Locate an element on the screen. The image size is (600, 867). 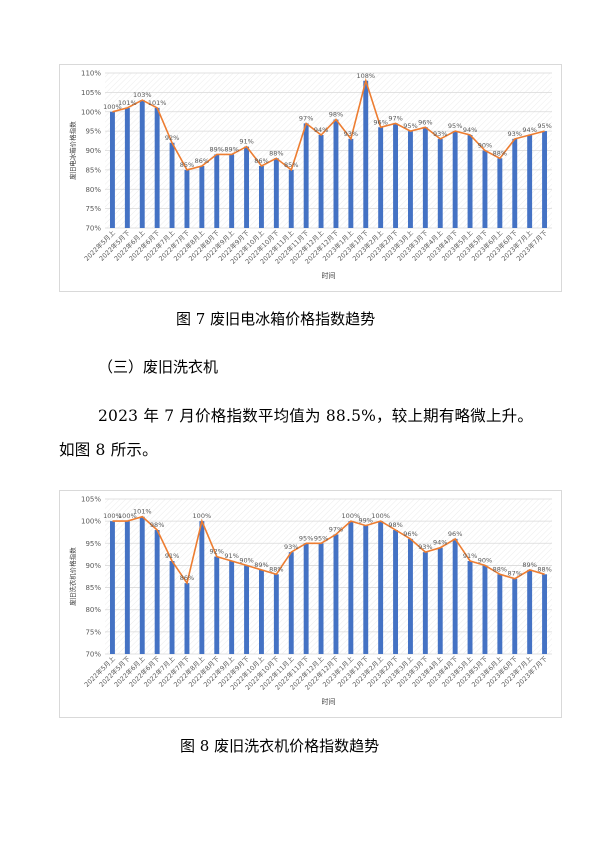
data-label: 108% is located at coordinates (365, 76).